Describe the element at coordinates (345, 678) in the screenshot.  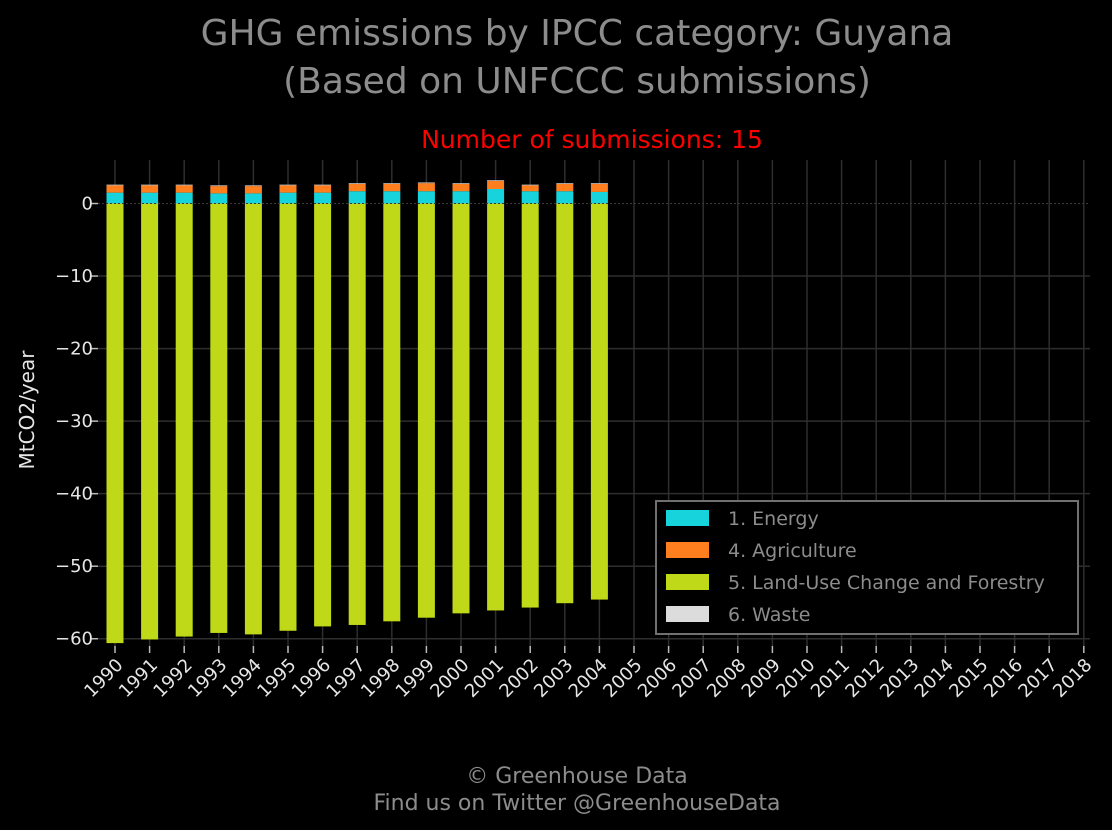
I see `x-tick-label-1997: 1997` at that location.